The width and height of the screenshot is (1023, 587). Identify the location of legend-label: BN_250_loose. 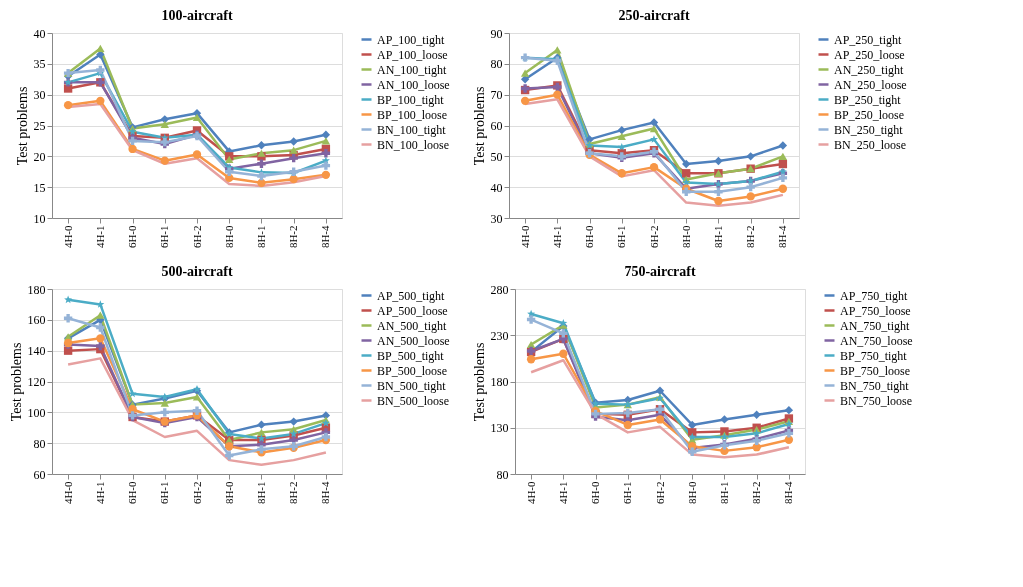
(870, 144).